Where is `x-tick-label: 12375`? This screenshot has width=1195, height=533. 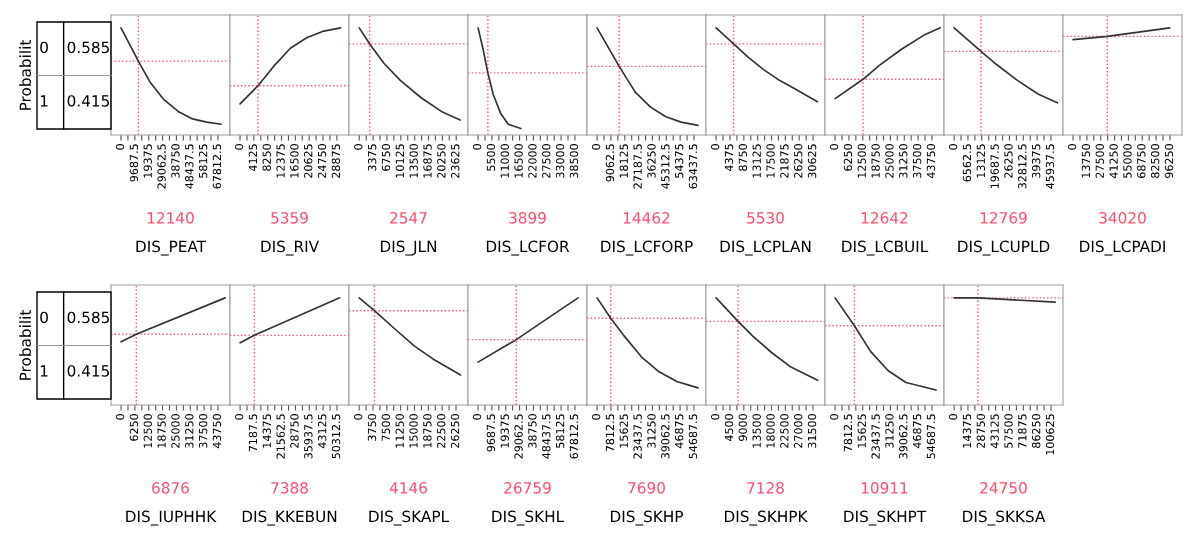
x-tick-label: 12375 is located at coordinates (280, 161).